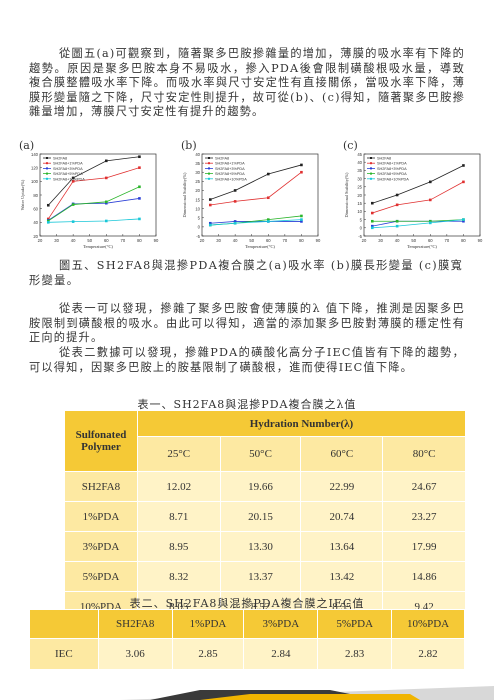 The image size is (494, 700). Describe the element at coordinates (60, 159) in the screenshot. I see `legend-entry: SH2FA8` at that location.